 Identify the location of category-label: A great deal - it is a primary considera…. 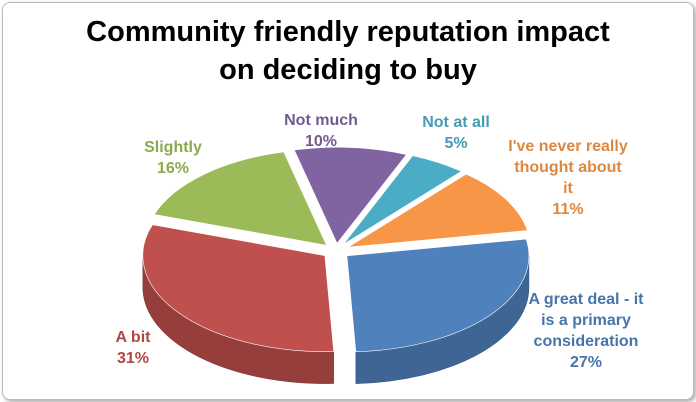
(586, 320).